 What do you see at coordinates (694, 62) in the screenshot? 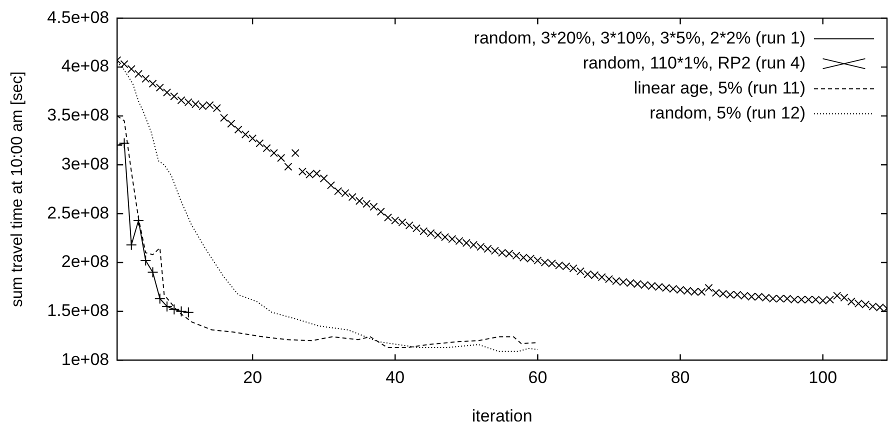
I see `legend-label: random, 110*1%, RP2 (run 4)` at bounding box center [694, 62].